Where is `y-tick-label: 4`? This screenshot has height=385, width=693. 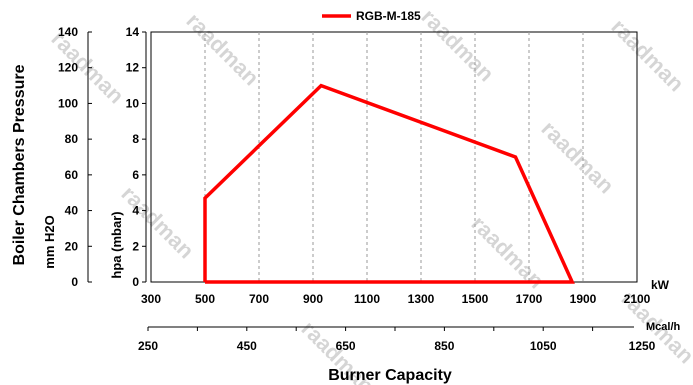 y-tick-label: 4 is located at coordinates (135, 211).